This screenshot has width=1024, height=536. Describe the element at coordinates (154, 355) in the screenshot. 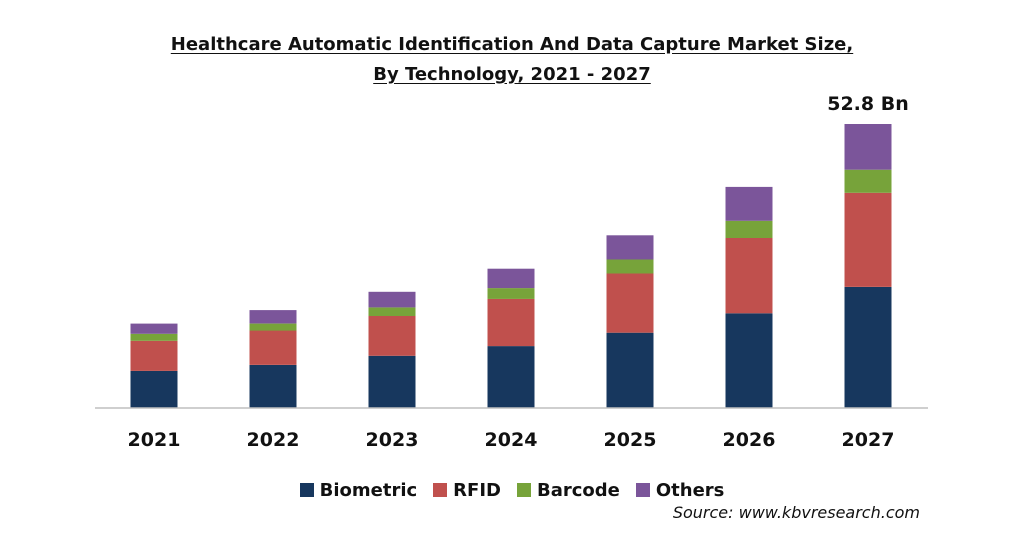

I see `bar-rfid-2021` at that location.